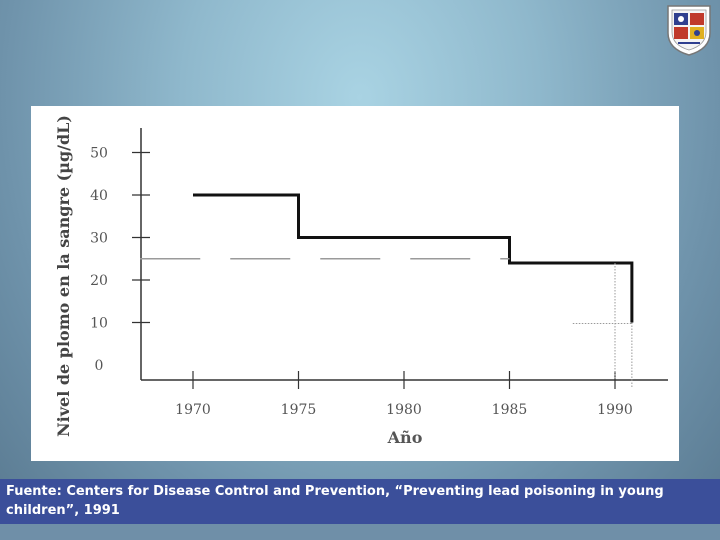  Describe the element at coordinates (193, 410) in the screenshot. I see `x-tick-label-1970: 1970` at that location.